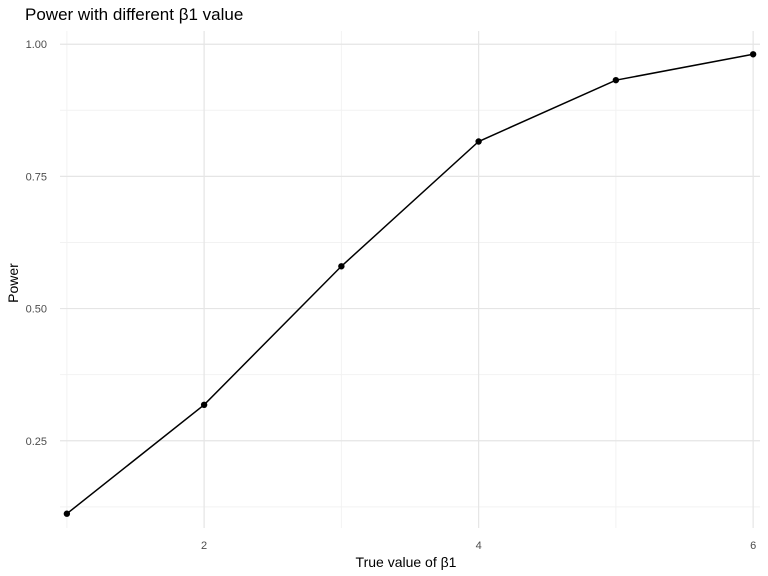 This screenshot has height=576, width=768. I want to click on y-tick-label-2: 0.50, so click(36, 310).